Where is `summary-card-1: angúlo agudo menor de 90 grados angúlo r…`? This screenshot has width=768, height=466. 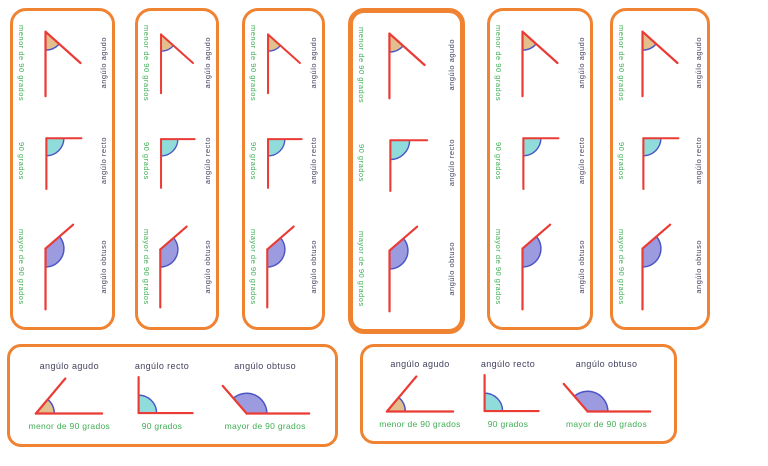 summary-card-1: angúlo agudo menor de 90 grados angúlo r… is located at coordinates (172, 395).